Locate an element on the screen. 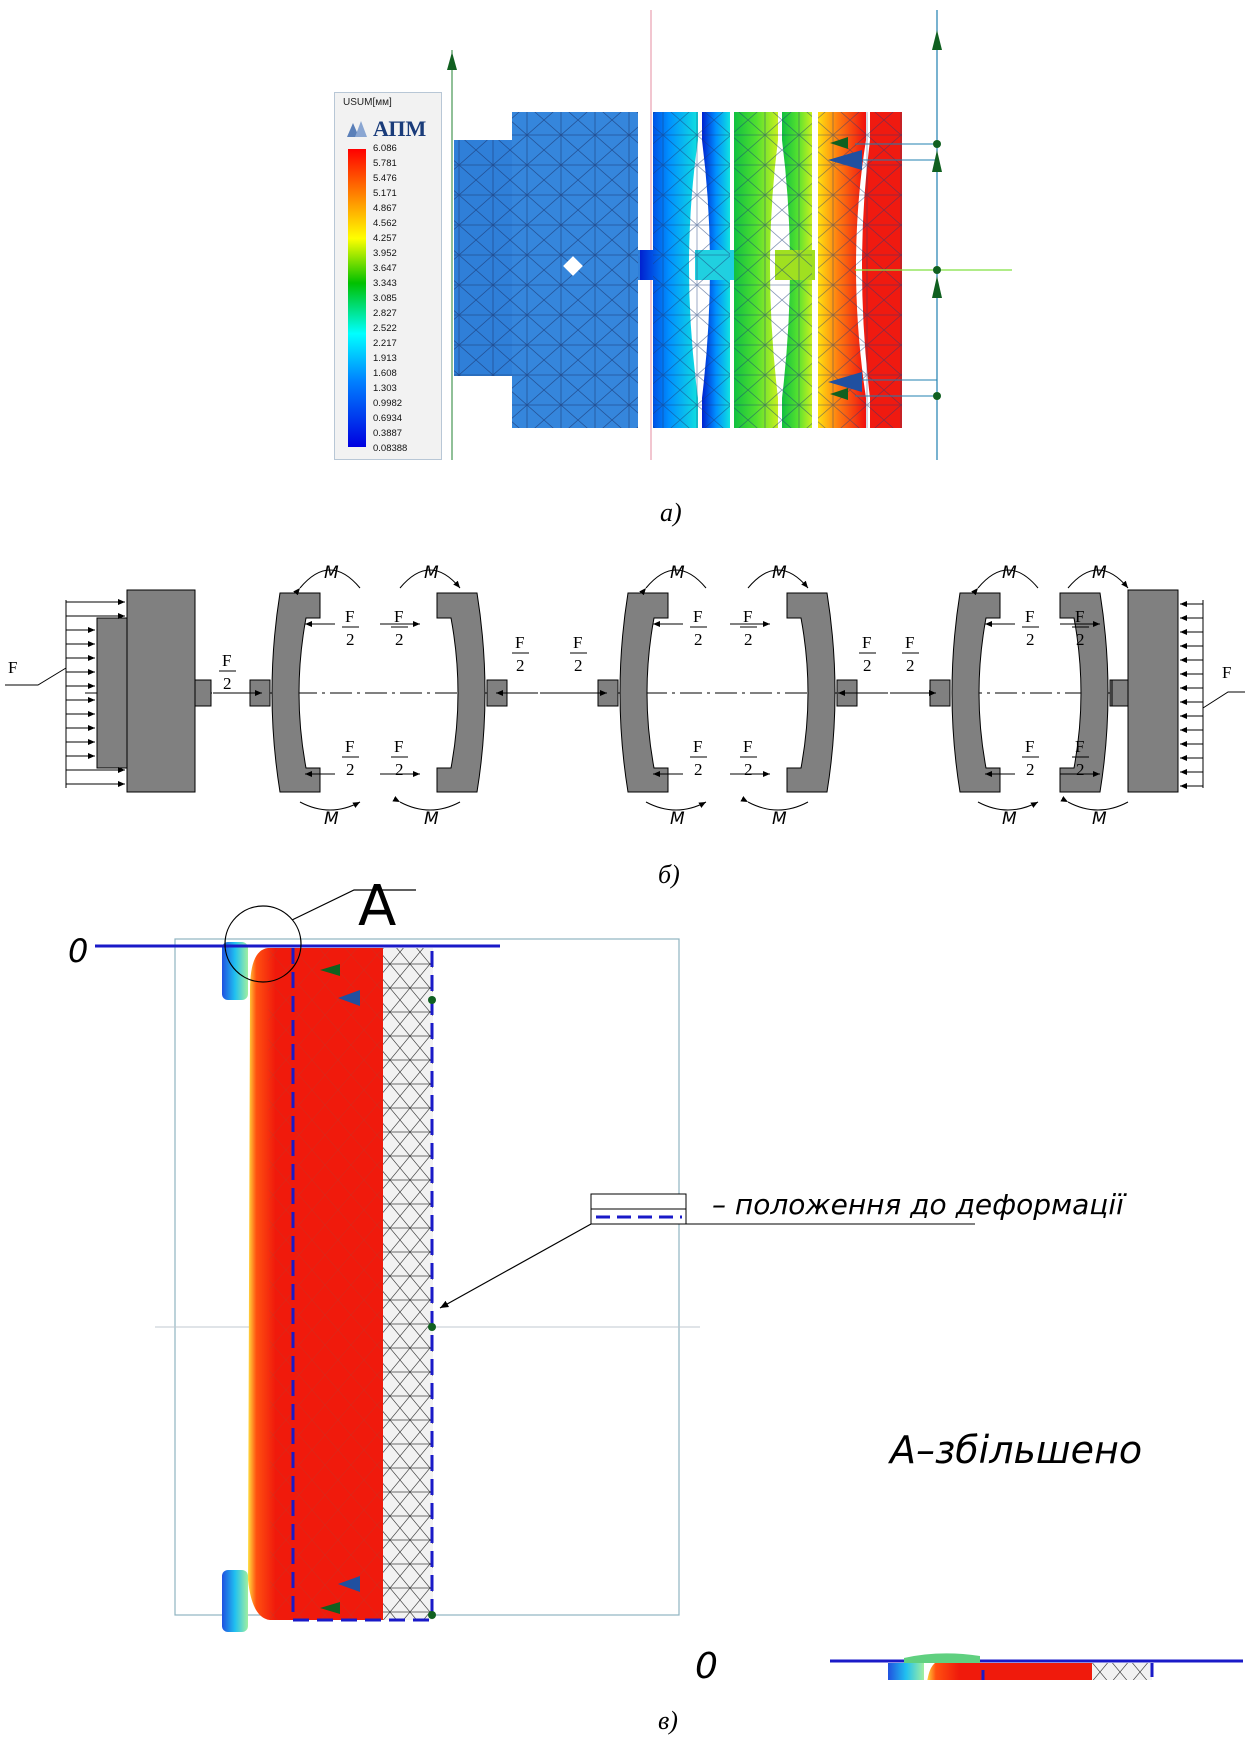  legend-value: 2.217 is located at coordinates (385, 343).